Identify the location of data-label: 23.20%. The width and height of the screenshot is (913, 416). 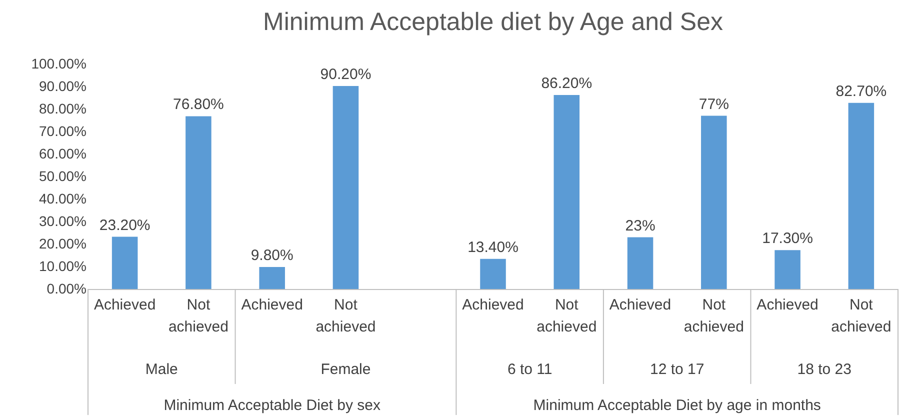
(124, 225).